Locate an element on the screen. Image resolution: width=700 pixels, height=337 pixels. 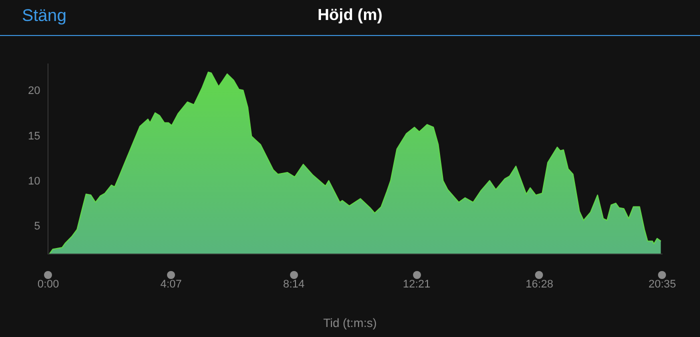
x-tick-label: 0:00 is located at coordinates (48, 284).